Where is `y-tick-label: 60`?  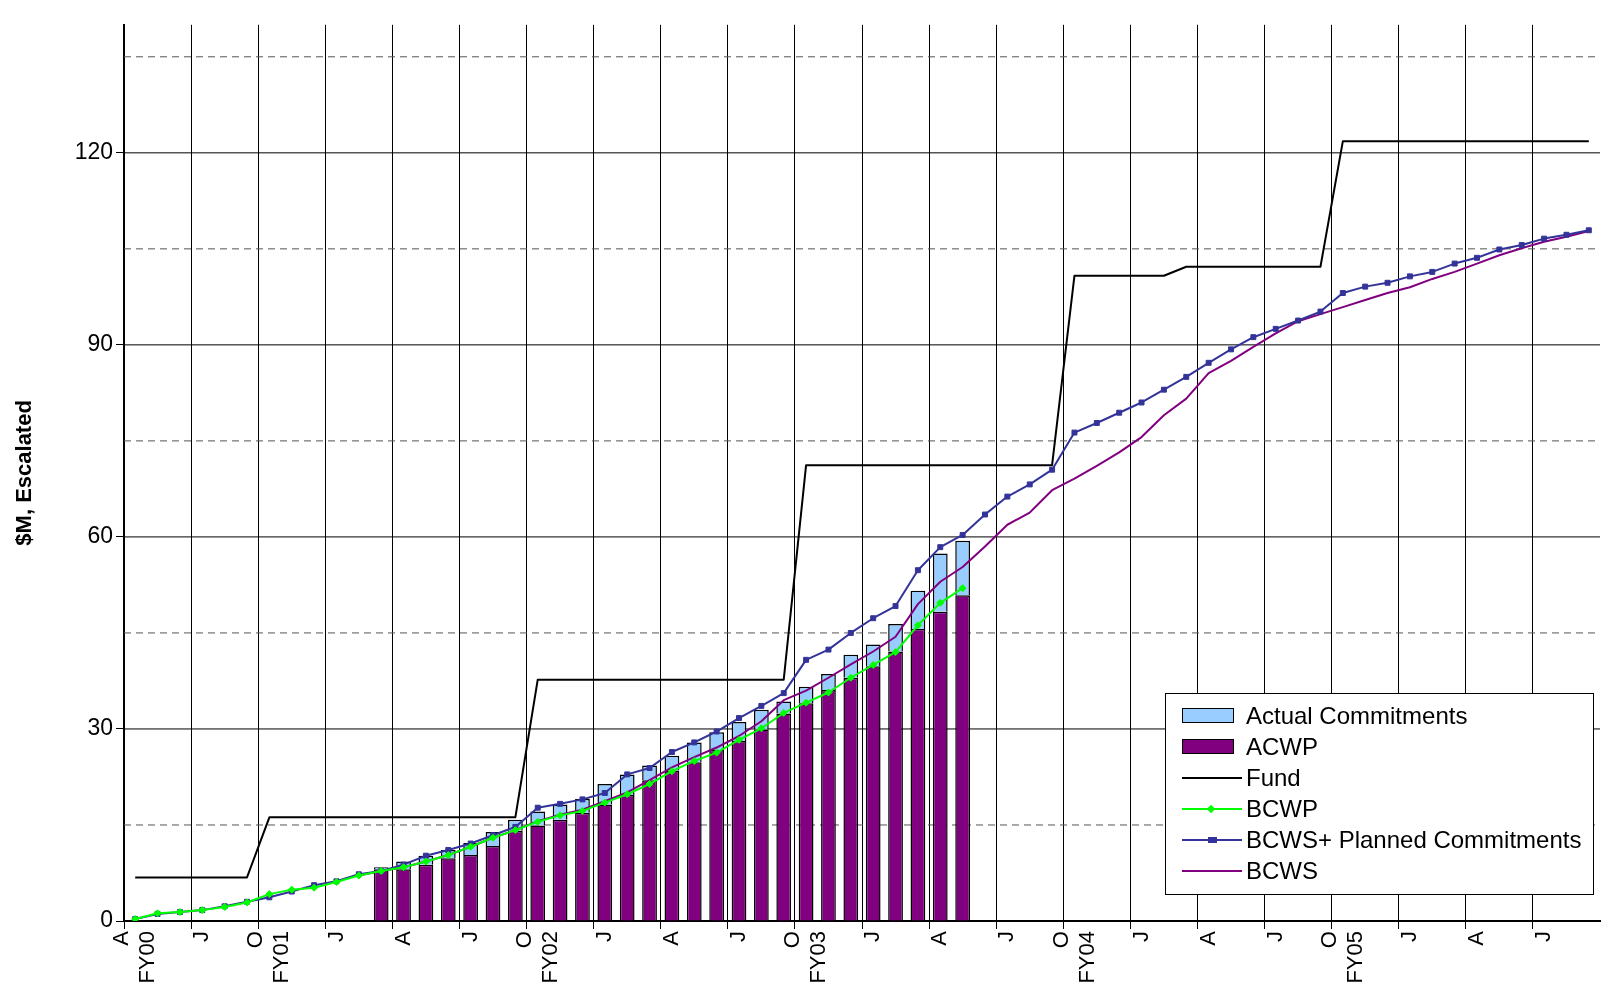 y-tick-label: 60 is located at coordinates (100, 535).